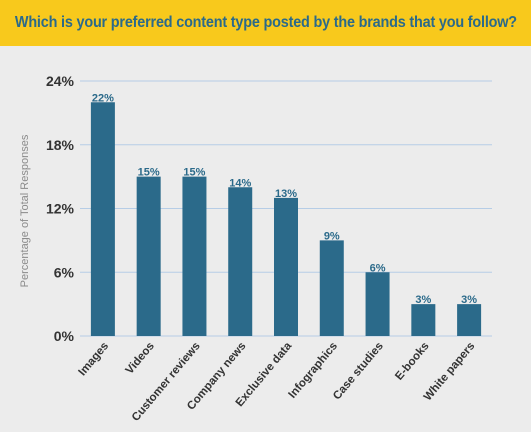  What do you see at coordinates (378, 268) in the screenshot?
I see `value-label: 6%` at bounding box center [378, 268].